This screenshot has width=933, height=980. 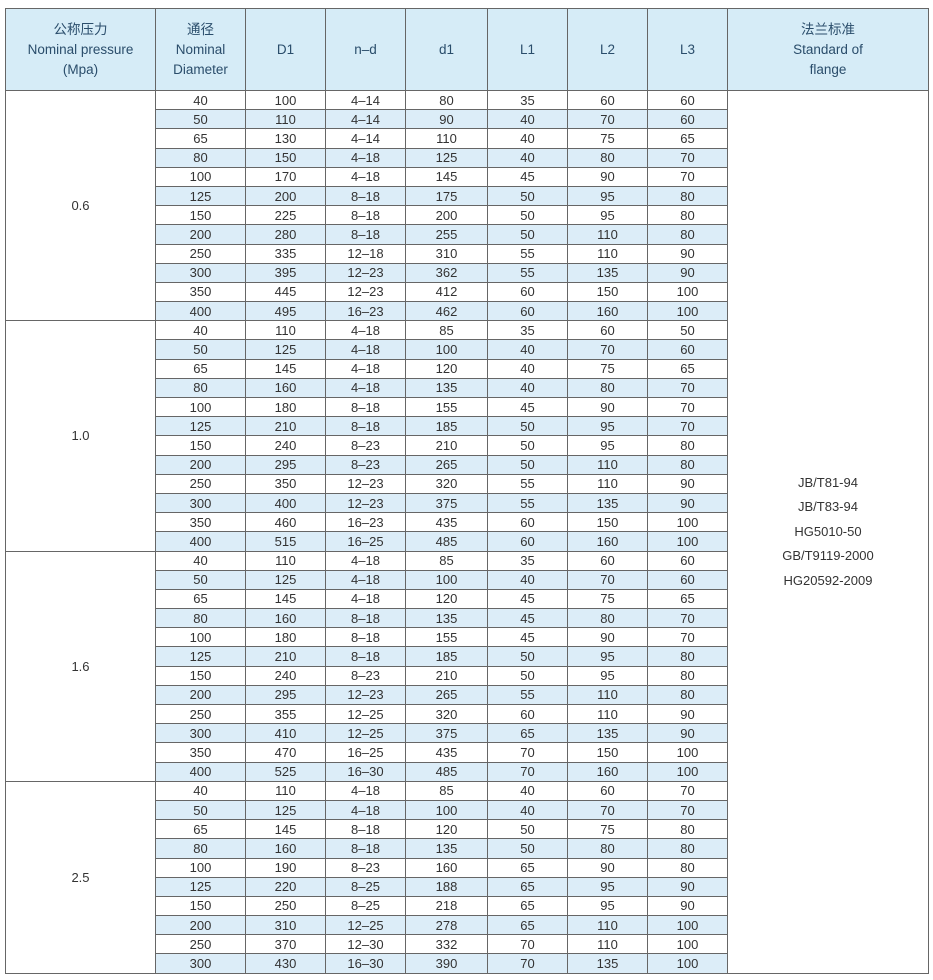 What do you see at coordinates (467, 196) in the screenshot?
I see `data-row: 125 200 8–18 175 50 95 80` at bounding box center [467, 196].